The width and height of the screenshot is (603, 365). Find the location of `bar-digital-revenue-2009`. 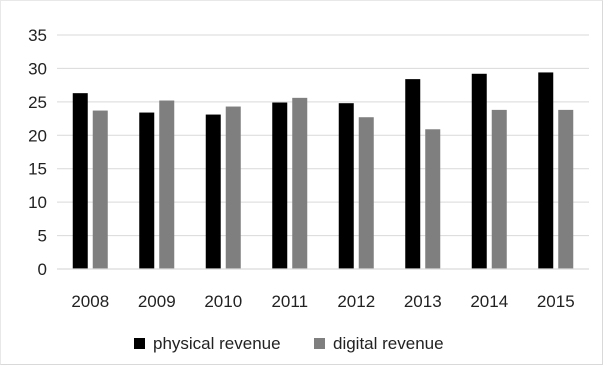

bar-digital-revenue-2009 is located at coordinates (167, 185).